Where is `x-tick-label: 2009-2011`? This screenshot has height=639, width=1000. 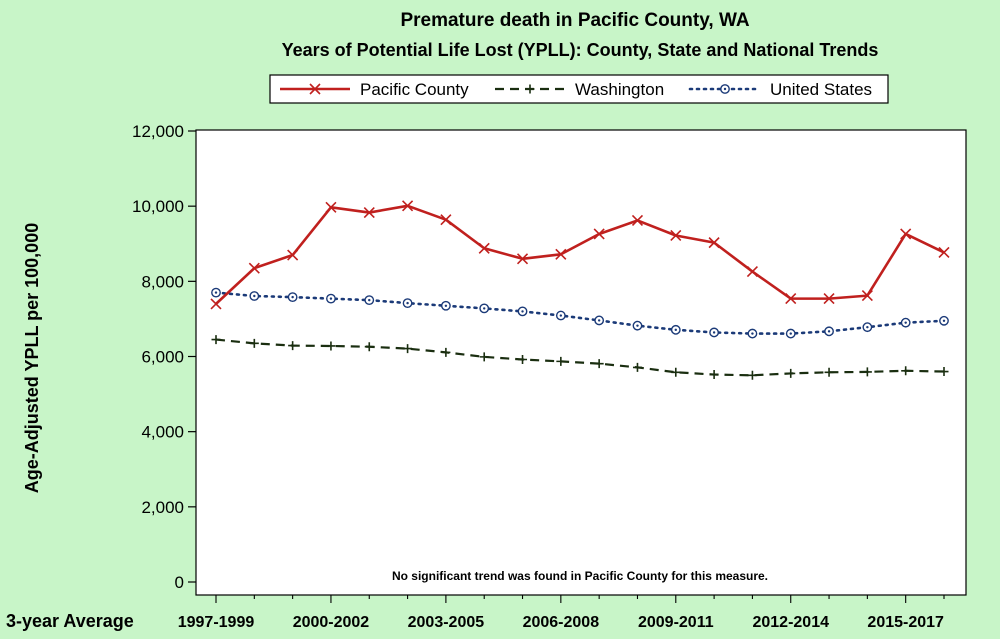
x-tick-label: 2009-2011 is located at coordinates (676, 622).